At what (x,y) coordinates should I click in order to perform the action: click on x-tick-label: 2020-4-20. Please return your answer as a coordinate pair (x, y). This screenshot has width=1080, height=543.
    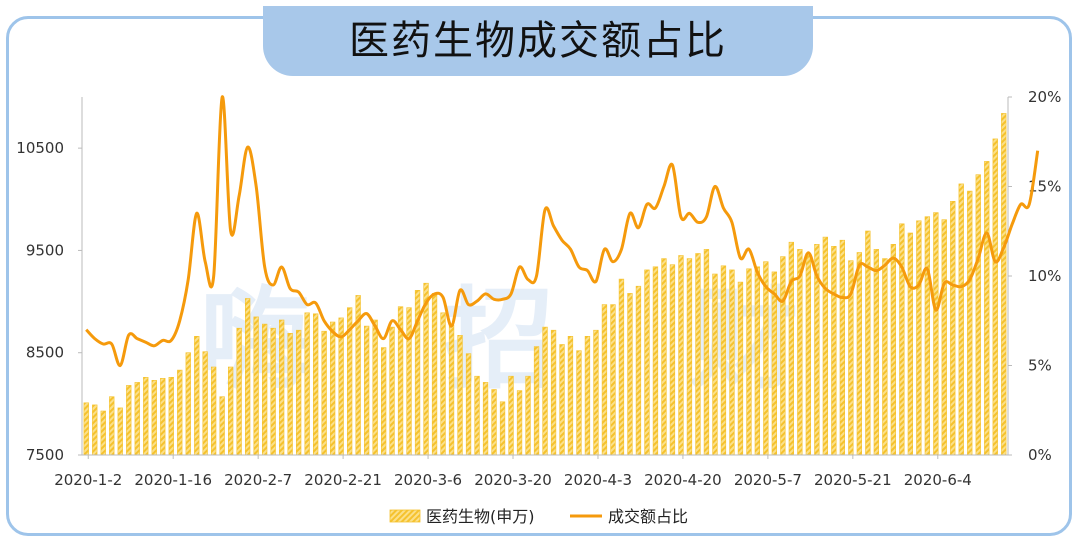
    Looking at the image, I should click on (683, 480).